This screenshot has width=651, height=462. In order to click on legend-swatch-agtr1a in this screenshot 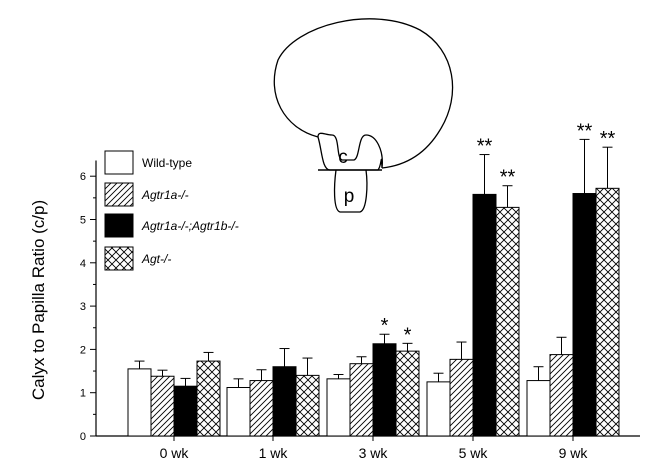, I will do `click(119, 194)`.